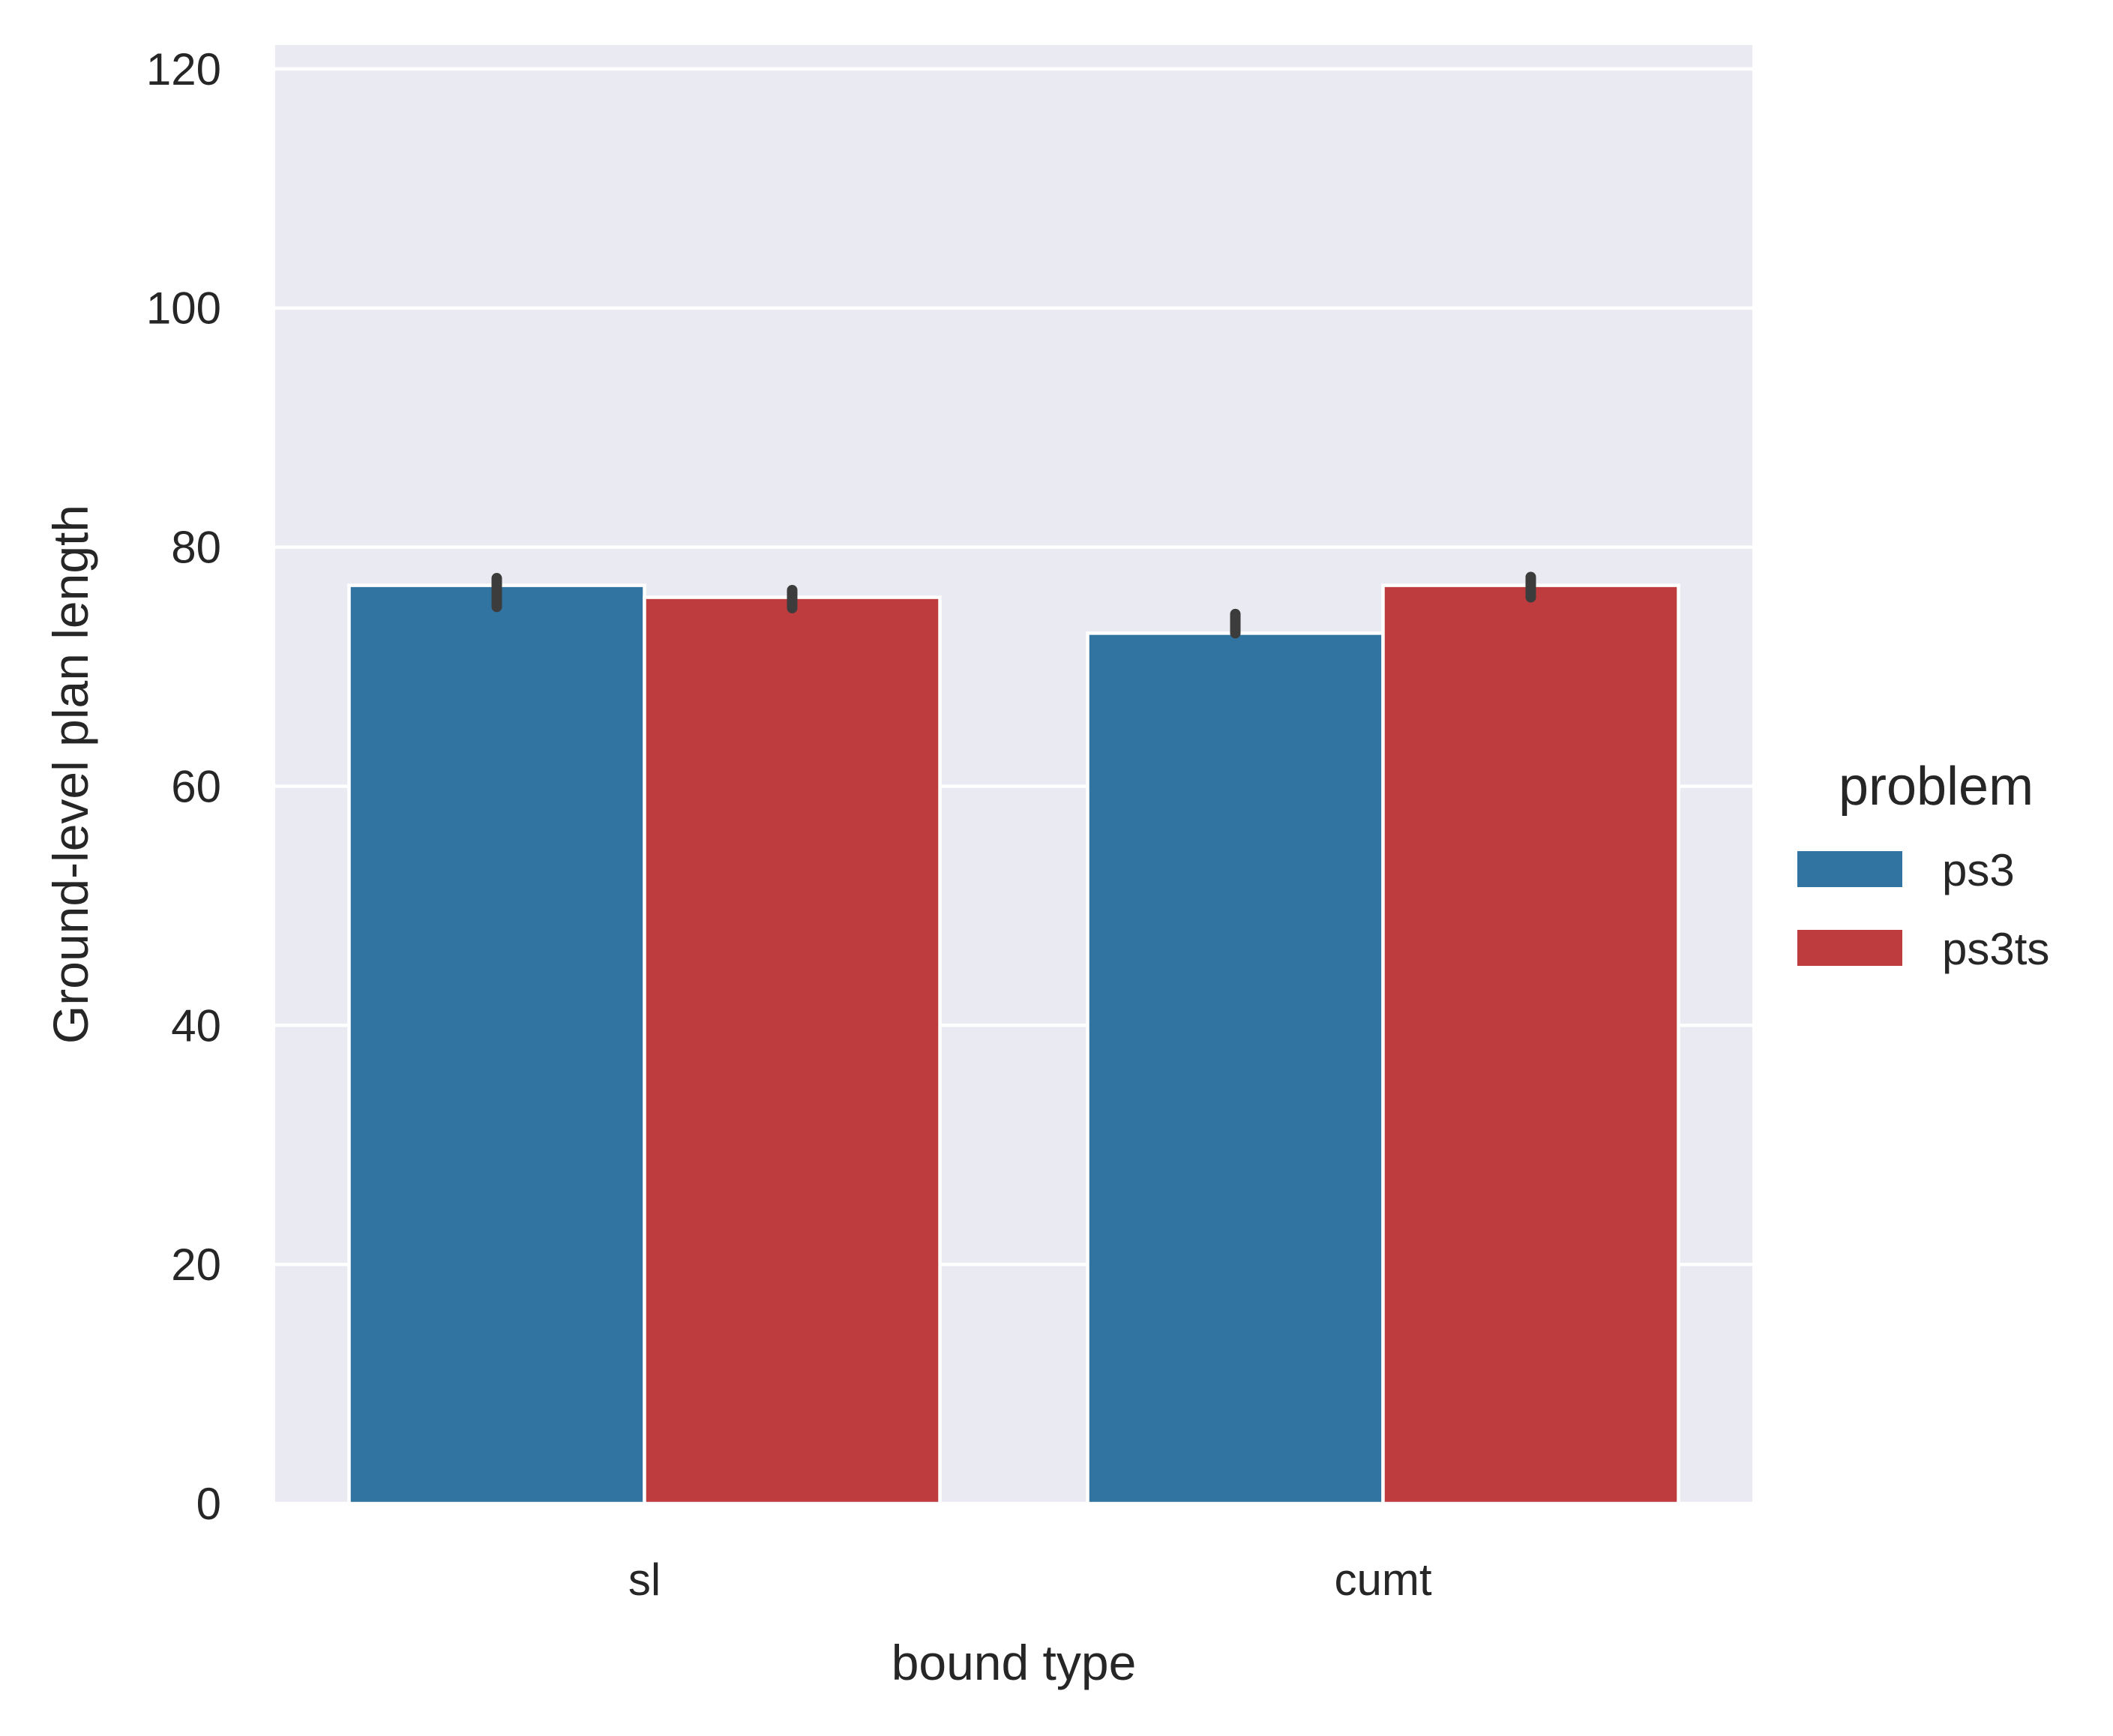  I want to click on y-tick-label: 80, so click(196, 548).